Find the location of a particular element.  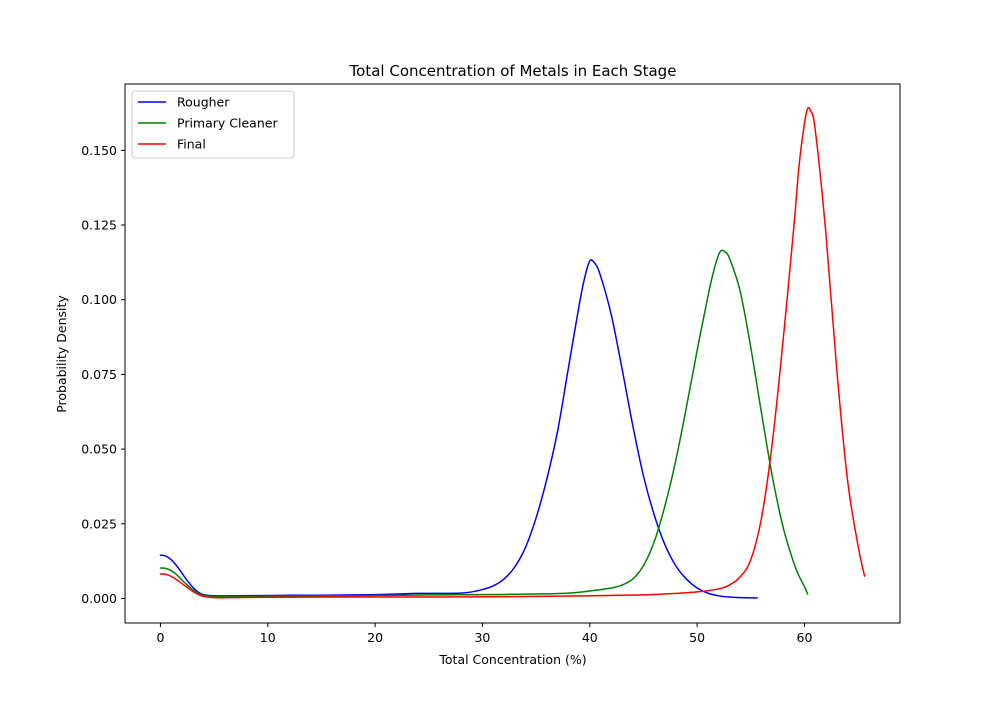

y-tick-label: 0.150 is located at coordinates (99, 150).